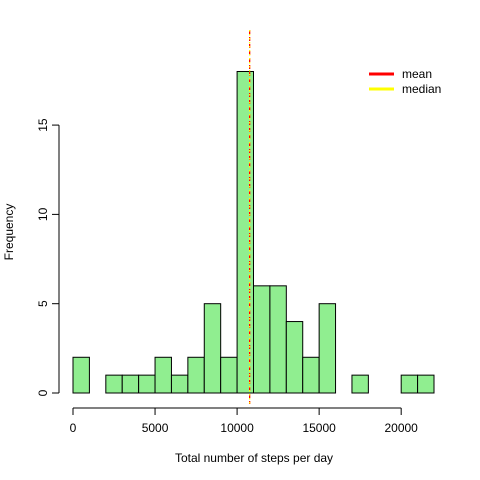  What do you see at coordinates (43, 303) in the screenshot?
I see `y-tick-label: 5` at bounding box center [43, 303].